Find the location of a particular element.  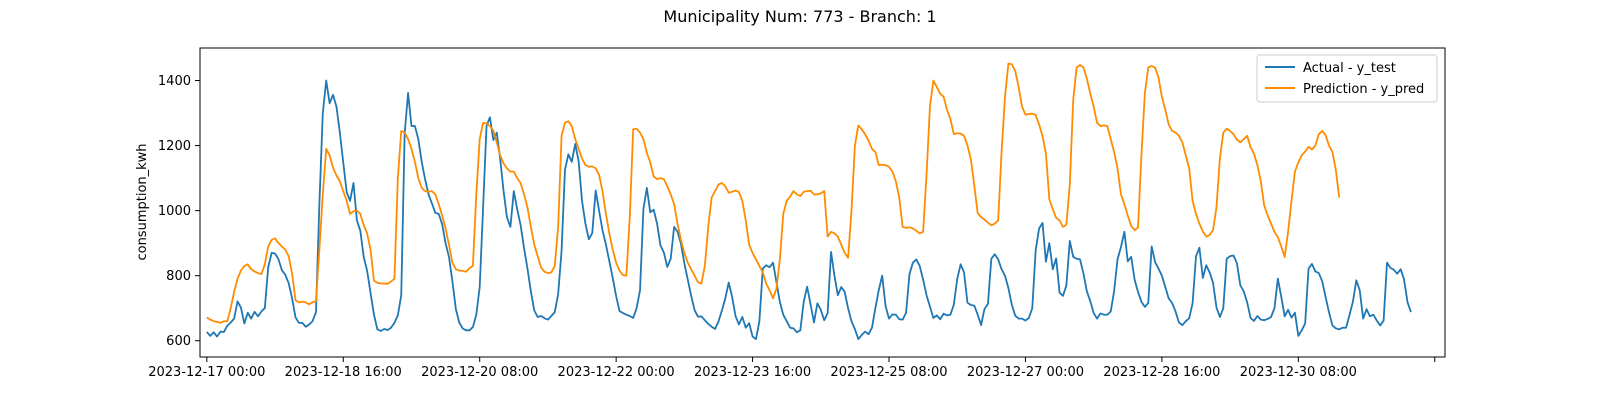

y-axis-label: consumption_kwh is located at coordinates (142, 201).